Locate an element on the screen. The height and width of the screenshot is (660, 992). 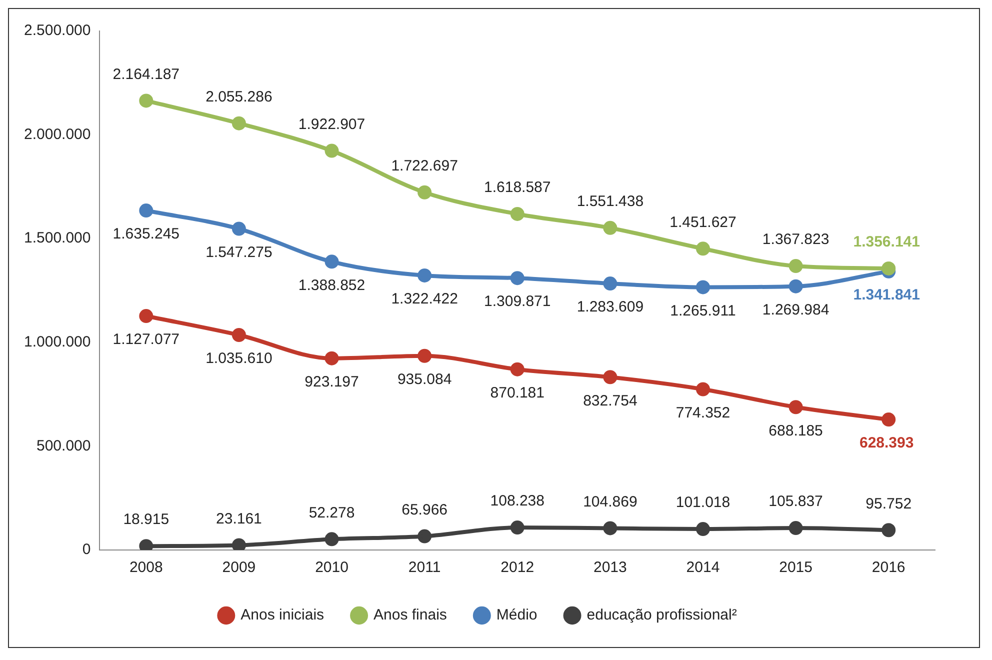
x-tick-label: 2012 is located at coordinates (517, 567).